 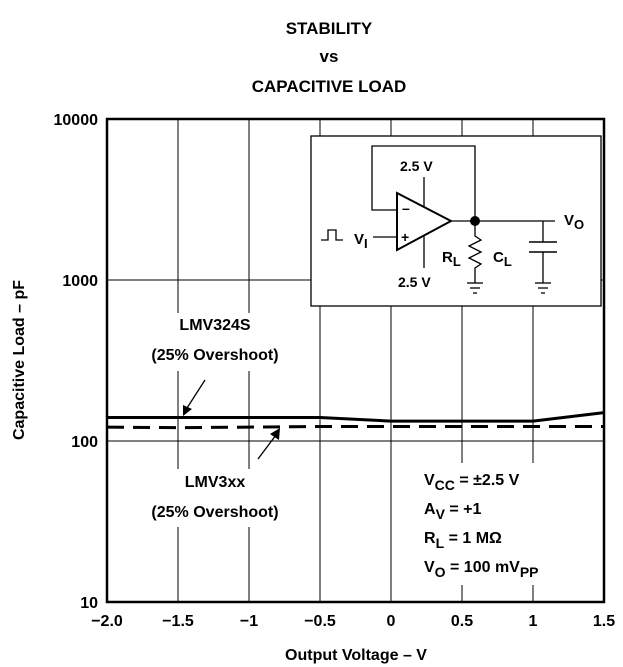 I want to click on y-tick-label: 10, so click(x=89, y=603).